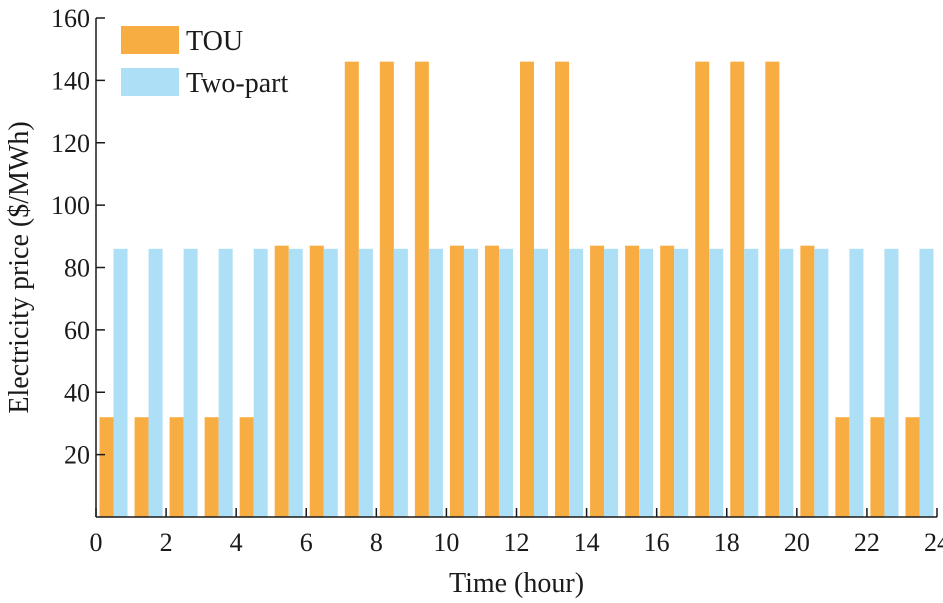 The width and height of the screenshot is (943, 603). Describe the element at coordinates (166, 542) in the screenshot. I see `x-tick-label: 2` at that location.